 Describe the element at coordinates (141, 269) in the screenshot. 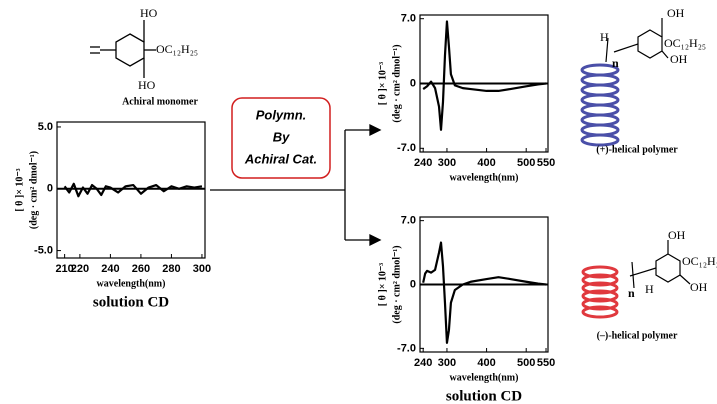

I see `x-tick-label: 260` at that location.